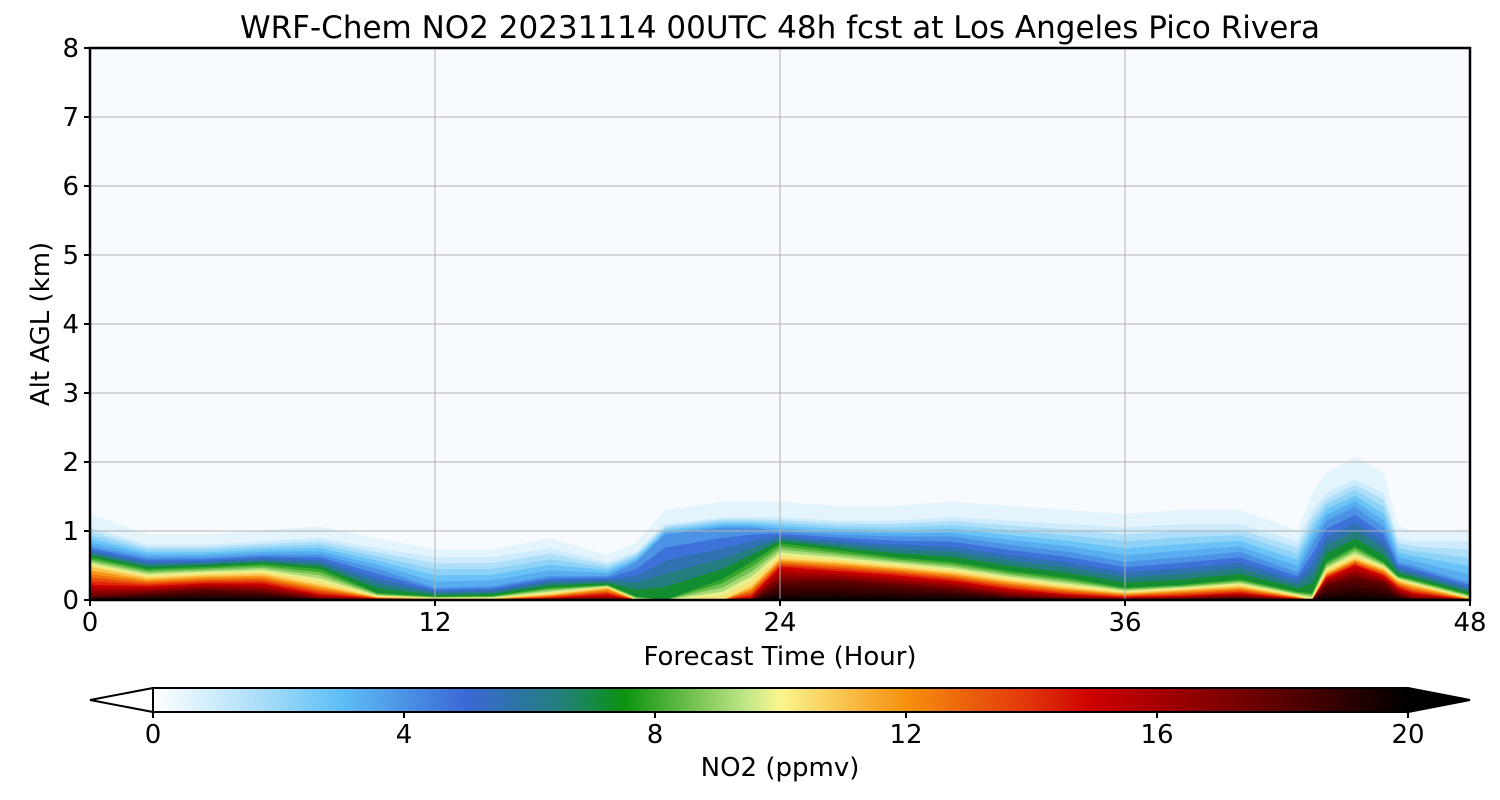 The width and height of the screenshot is (1500, 800). Describe the element at coordinates (70, 532) in the screenshot. I see `y-tick-label: 1` at that location.